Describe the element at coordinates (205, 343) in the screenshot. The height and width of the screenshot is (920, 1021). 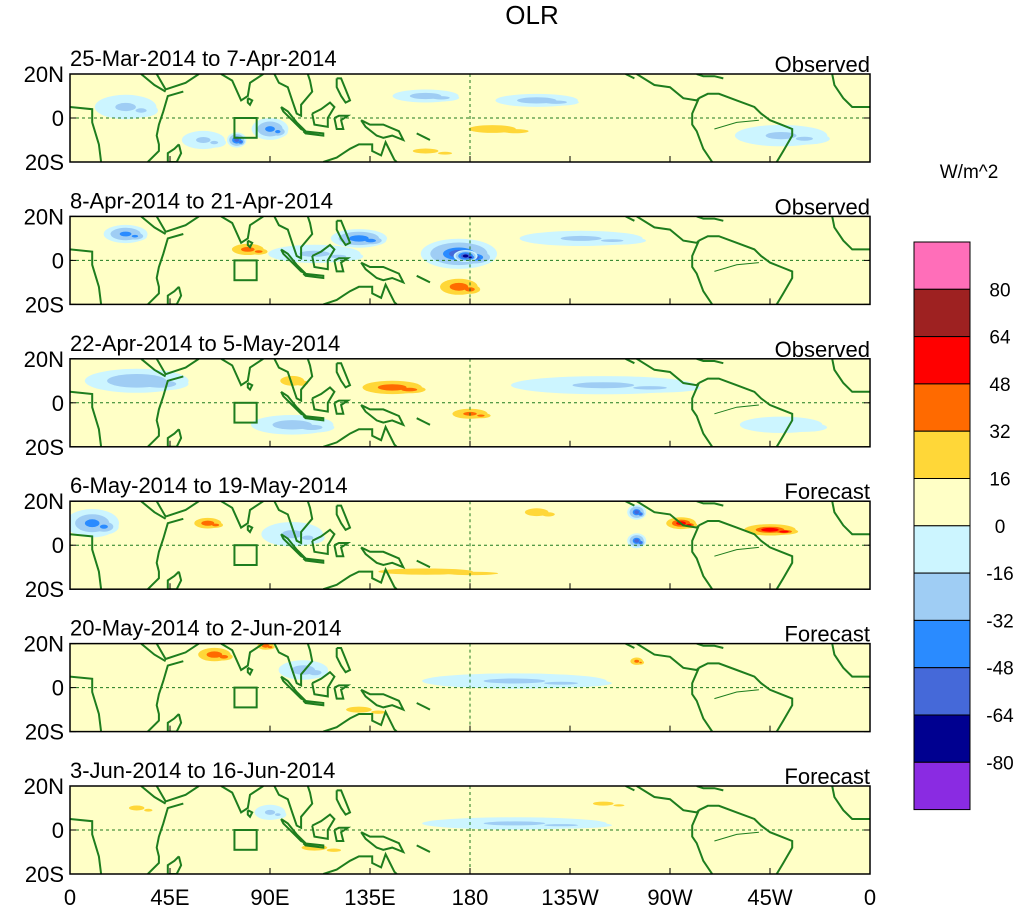
I see `panel-period-label: 22-Apr-2014 to 5-May-2014` at that location.